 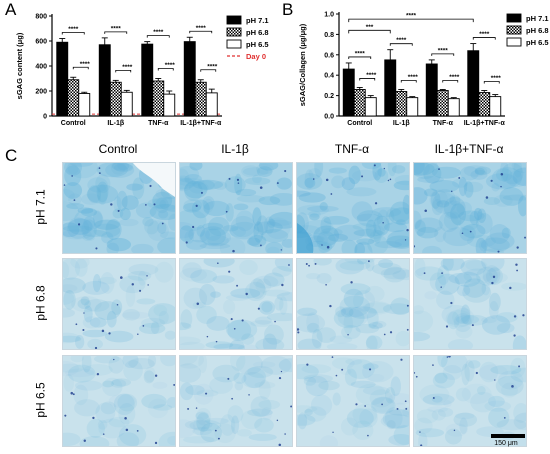 I want to click on y-tick-label: 0.6, so click(x=329, y=55).